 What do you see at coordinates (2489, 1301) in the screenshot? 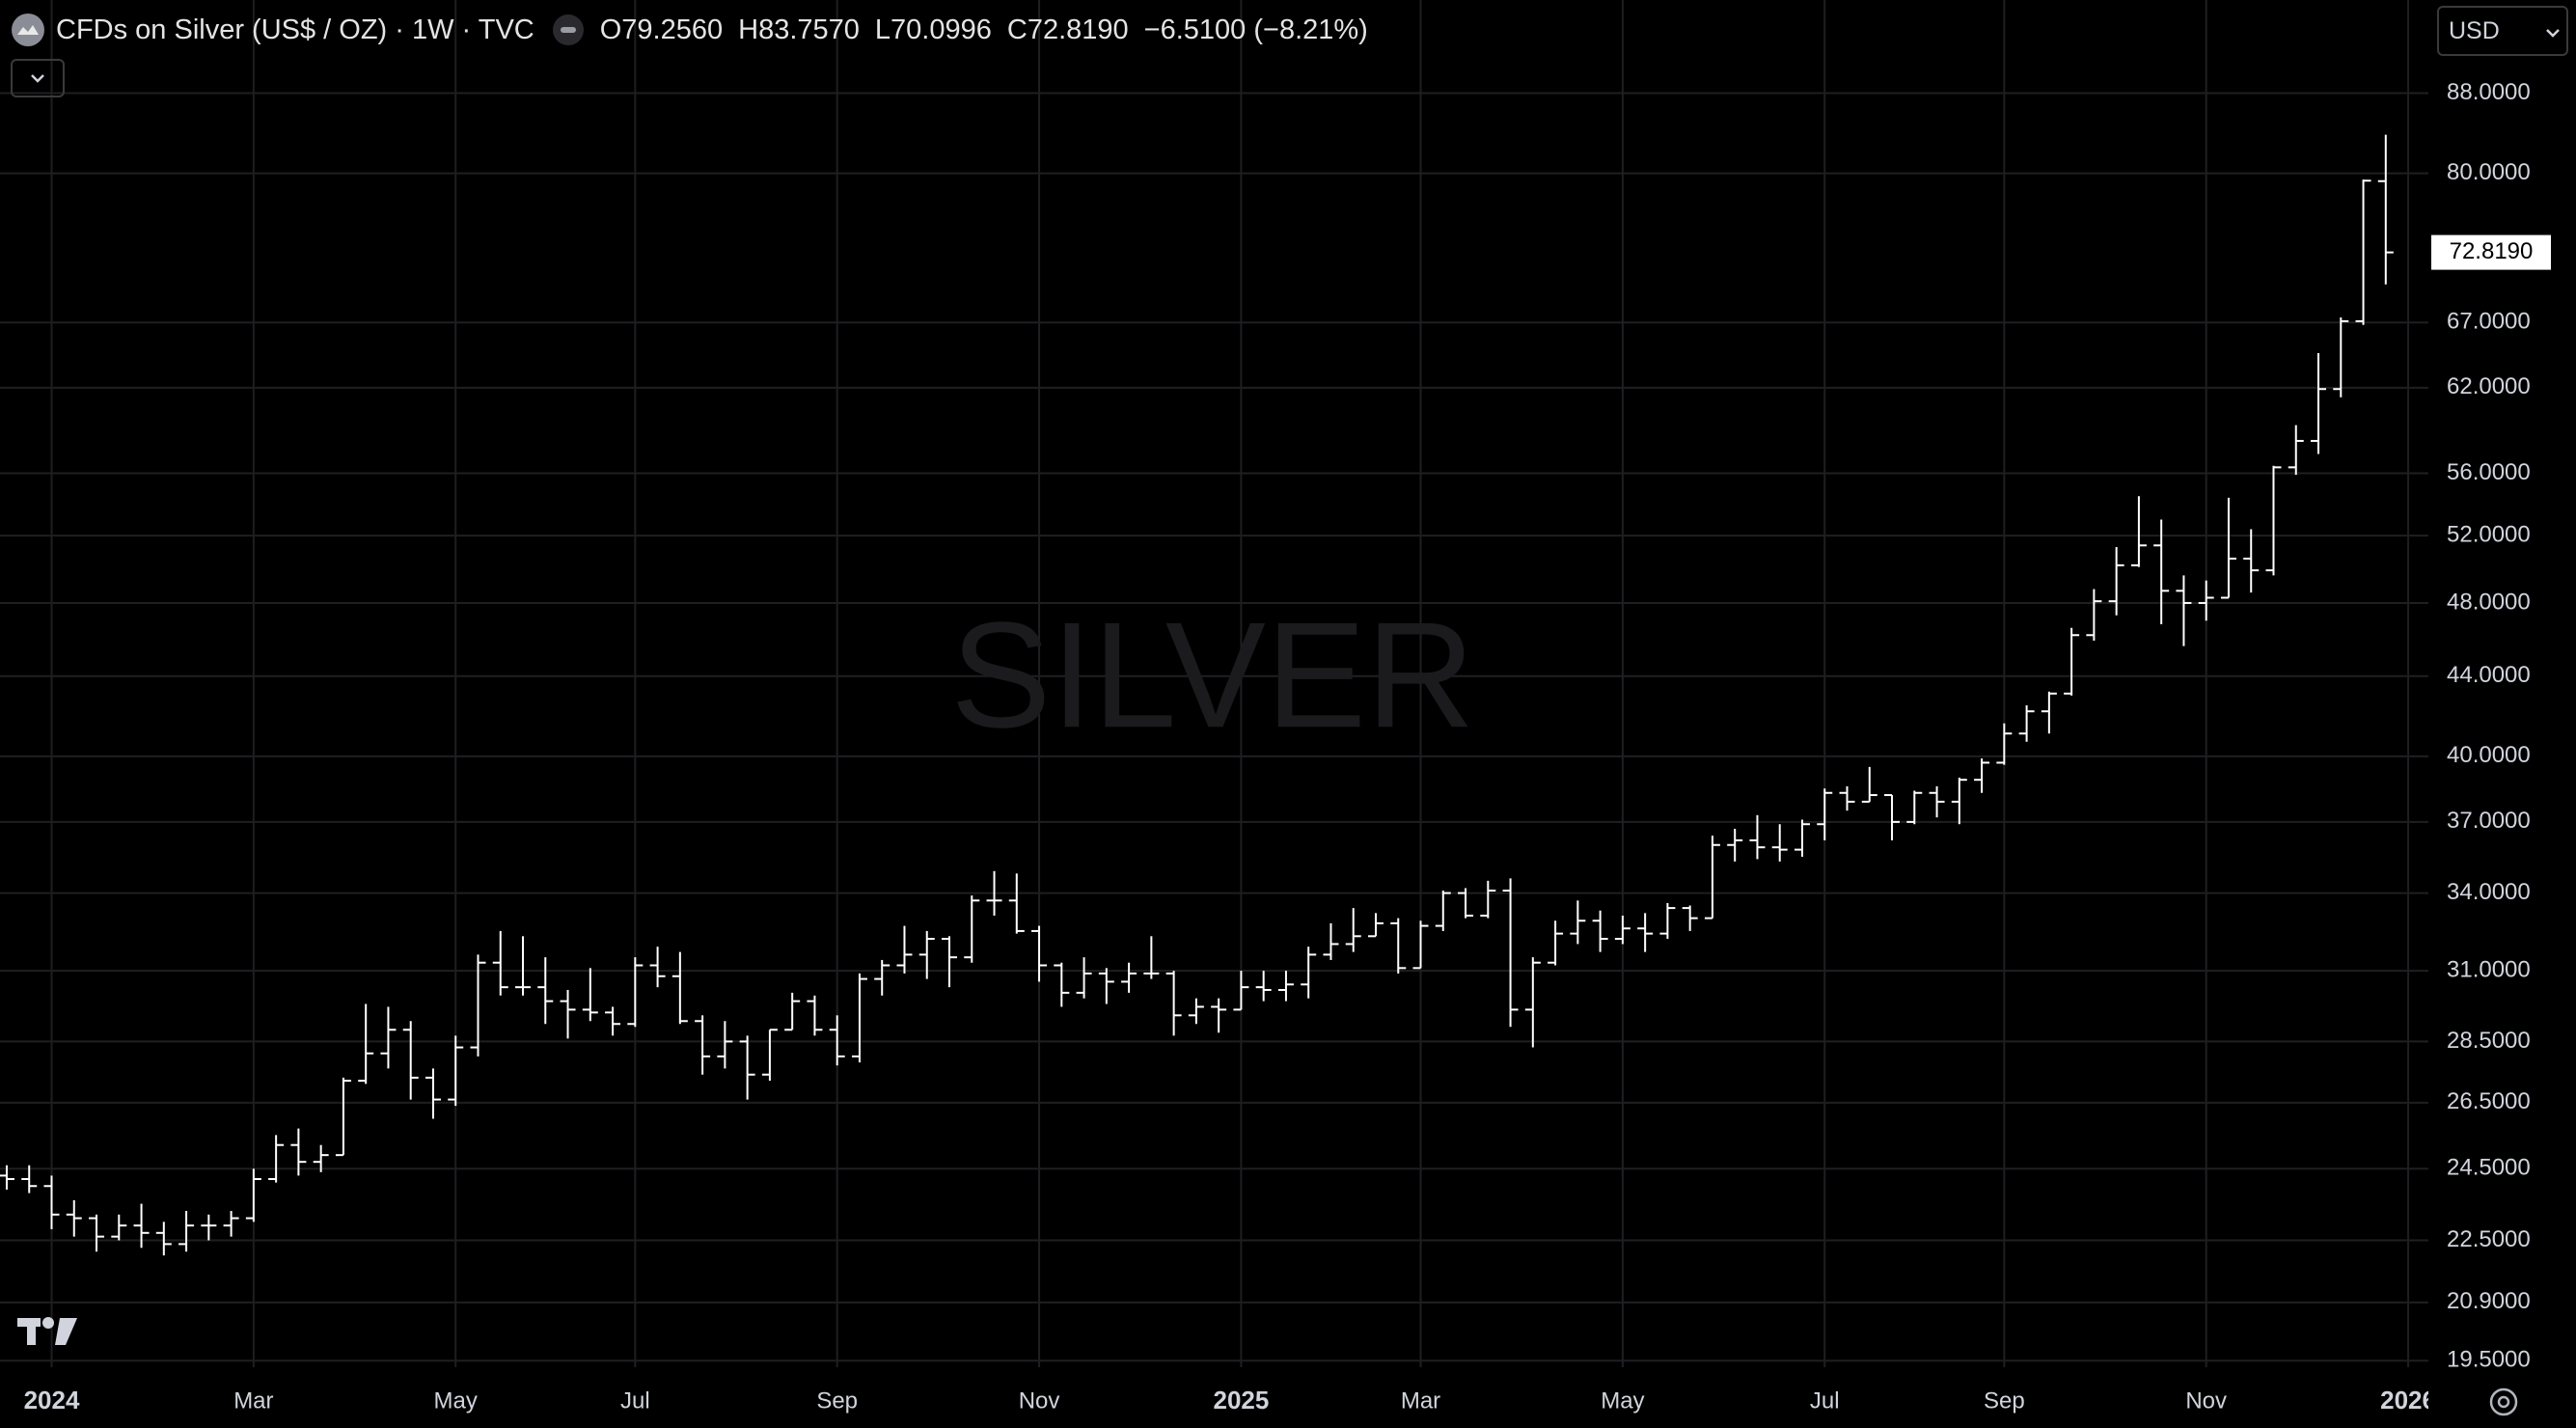
I see `y-tick-label: 20.9000` at bounding box center [2489, 1301].